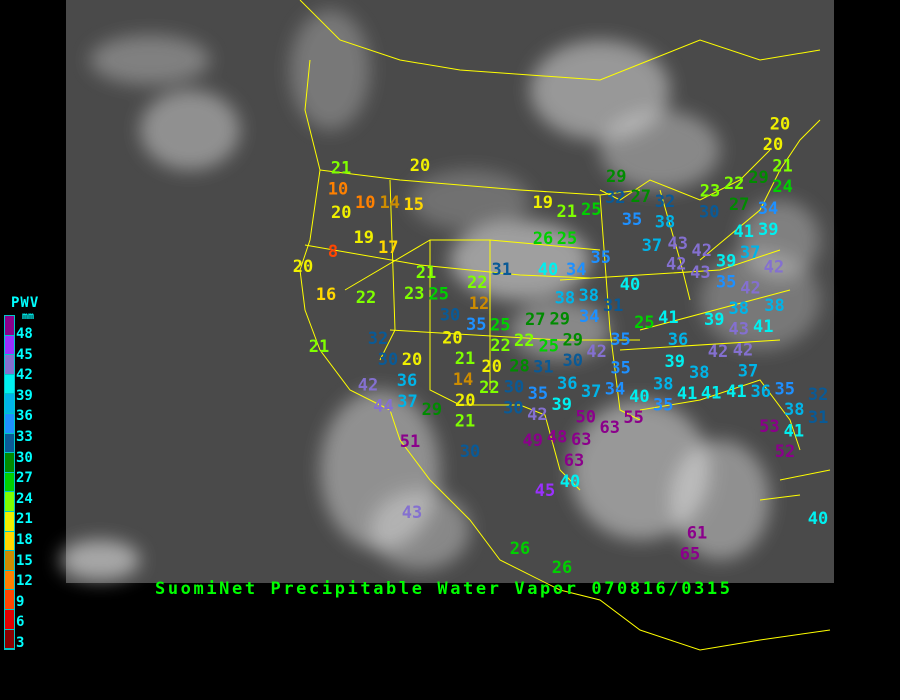  What do you see at coordinates (24, 437) in the screenshot?
I see `legend-tick-label: 33` at bounding box center [24, 437].